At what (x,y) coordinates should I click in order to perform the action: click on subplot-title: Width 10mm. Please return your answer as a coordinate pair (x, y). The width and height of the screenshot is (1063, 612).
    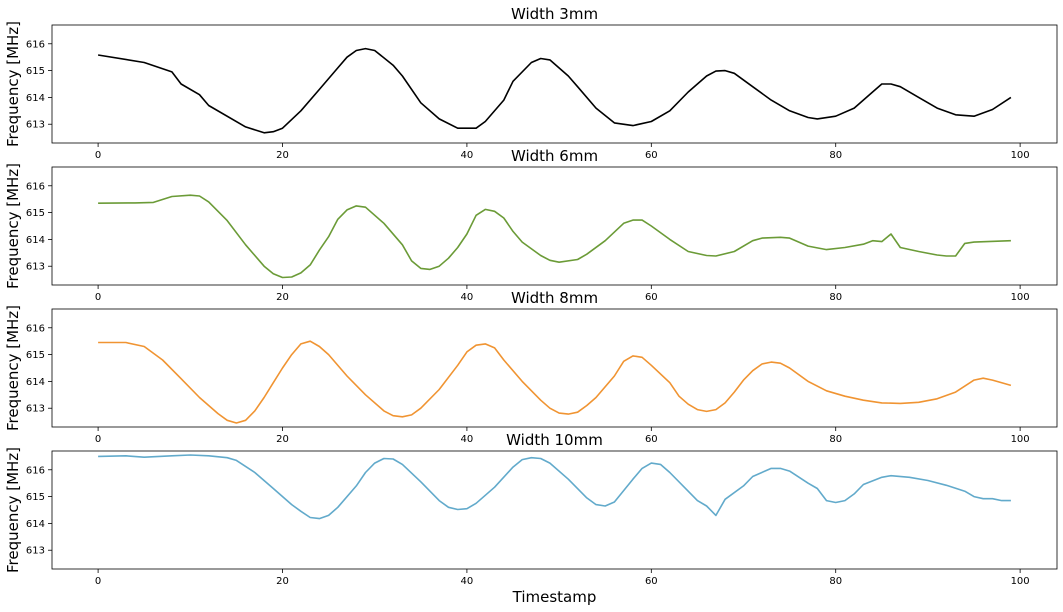
    Looking at the image, I should click on (554, 440).